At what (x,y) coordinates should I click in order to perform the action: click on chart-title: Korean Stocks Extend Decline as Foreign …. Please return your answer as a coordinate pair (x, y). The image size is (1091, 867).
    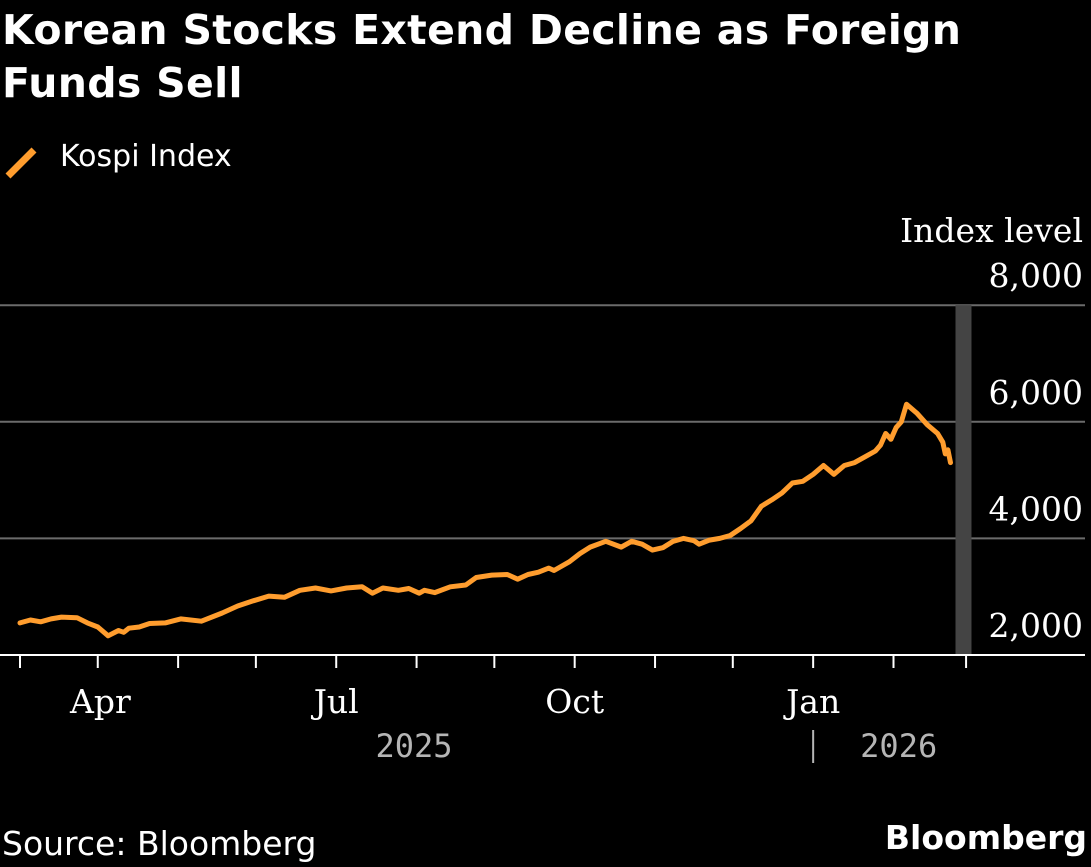
    Looking at the image, I should click on (482, 56).